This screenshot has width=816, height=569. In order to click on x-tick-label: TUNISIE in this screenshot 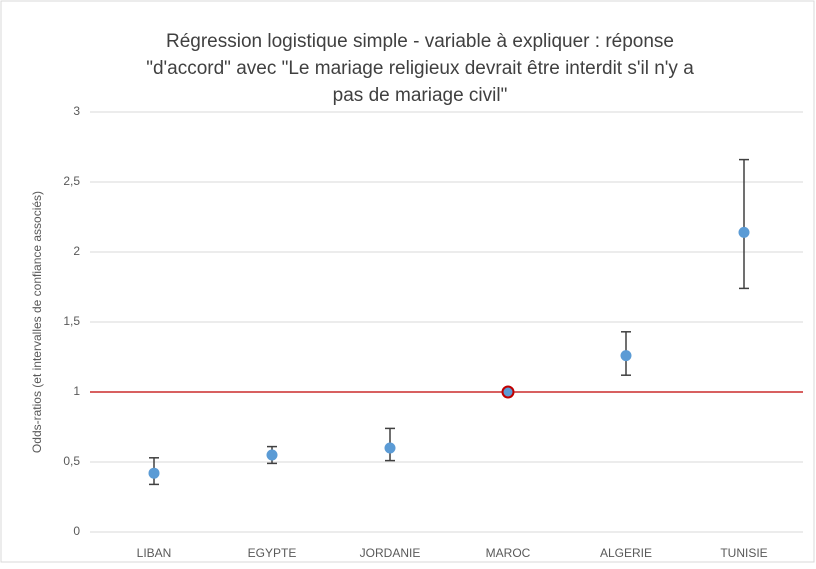, I will do `click(743, 553)`.